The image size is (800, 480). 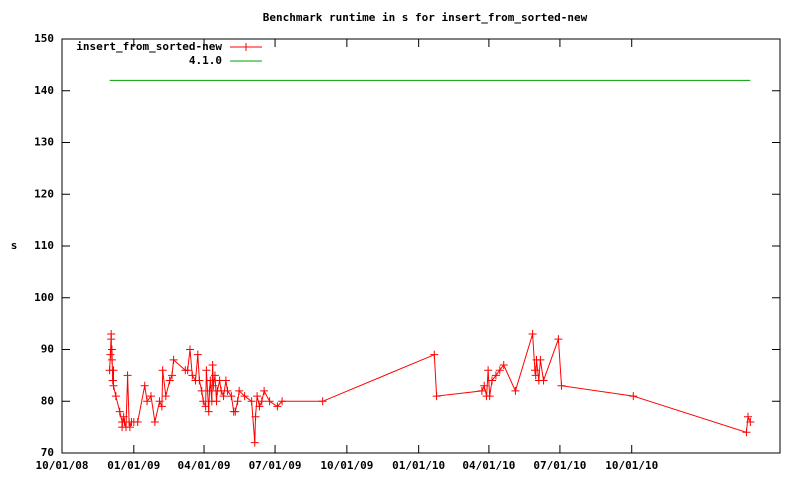 I want to click on y-tick-label: 110, so click(x=44, y=245).